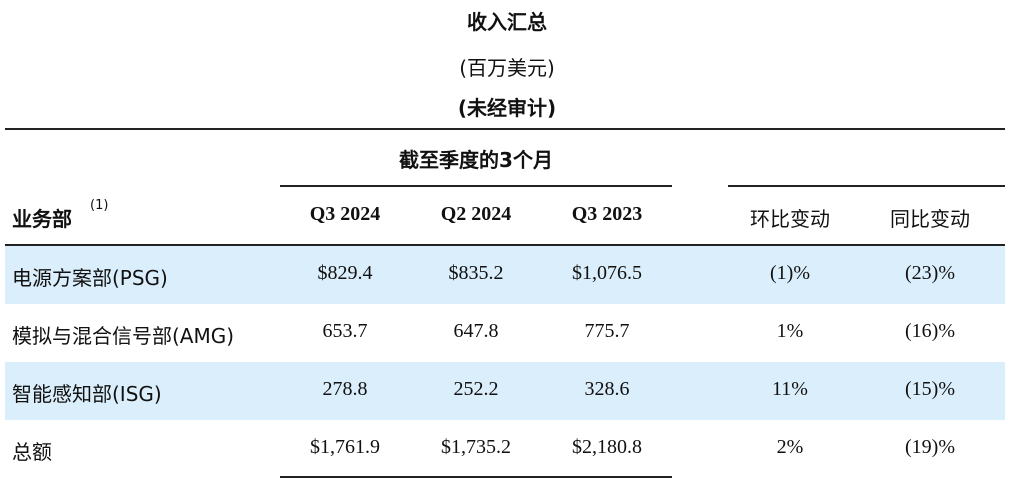 Image resolution: width=1015 pixels, height=484 pixels. What do you see at coordinates (32, 452) in the screenshot?
I see `row-label: 总额` at bounding box center [32, 452].